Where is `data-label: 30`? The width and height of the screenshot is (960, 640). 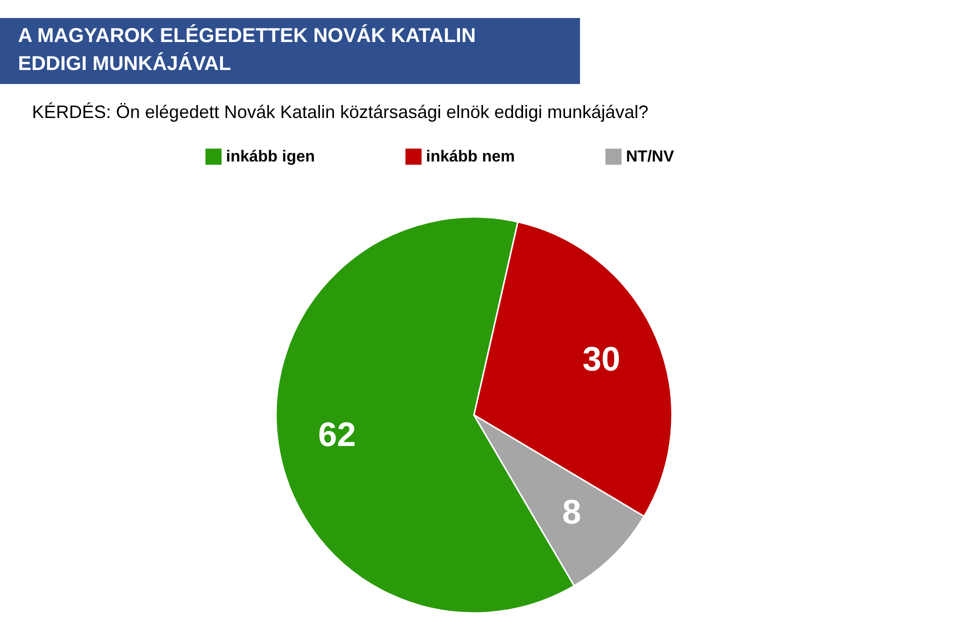
data-label: 30 is located at coordinates (601, 359).